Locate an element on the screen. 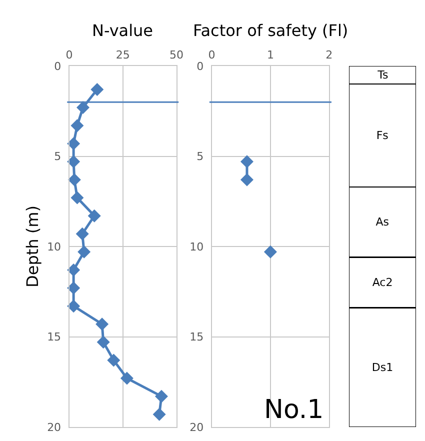 The width and height of the screenshot is (425, 441). series-label: Ts is located at coordinates (382, 75).